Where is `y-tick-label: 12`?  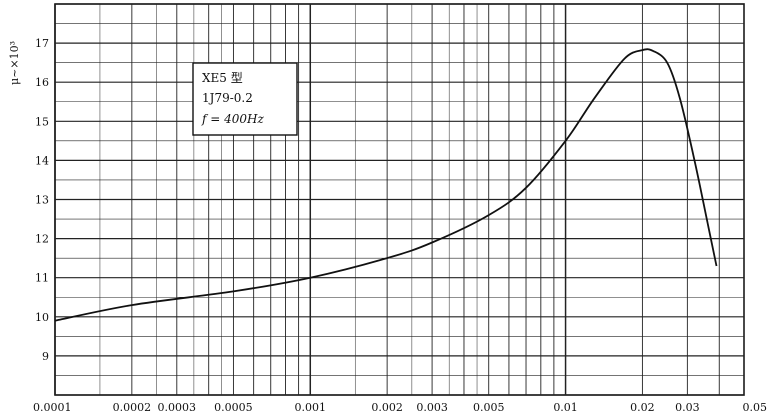
y-tick-label: 12 is located at coordinates (42, 239).